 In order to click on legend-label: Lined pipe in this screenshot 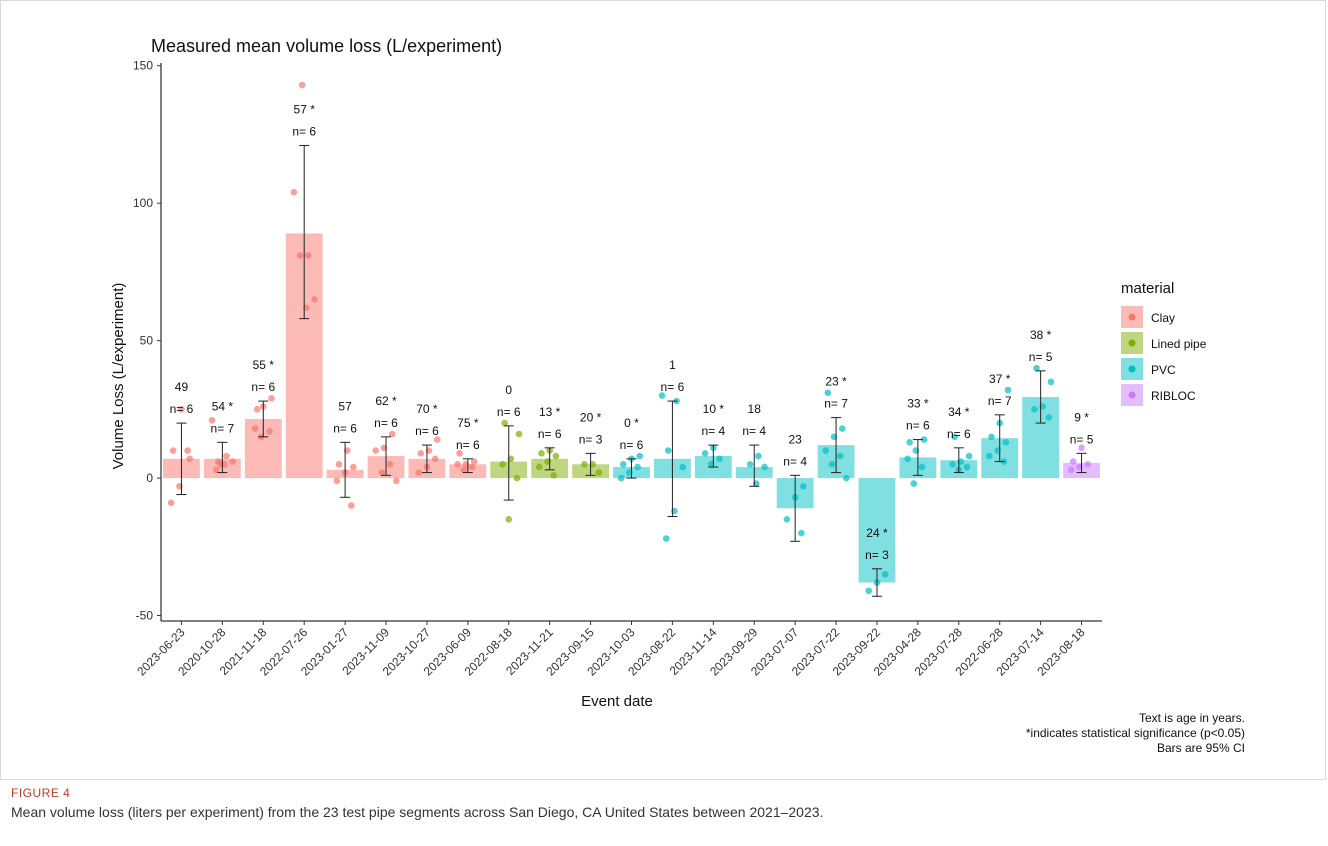, I will do `click(1179, 344)`.